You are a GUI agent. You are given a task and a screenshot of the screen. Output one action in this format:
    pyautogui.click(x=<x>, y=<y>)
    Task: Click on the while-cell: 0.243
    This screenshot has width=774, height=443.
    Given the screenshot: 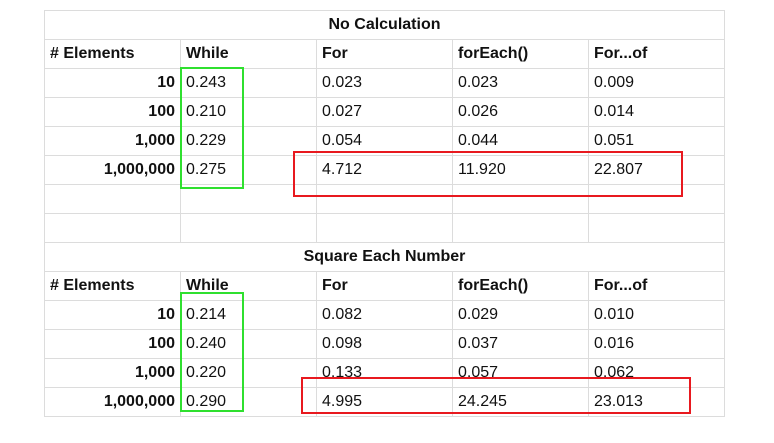 What is the action you would take?
    pyautogui.click(x=248, y=83)
    